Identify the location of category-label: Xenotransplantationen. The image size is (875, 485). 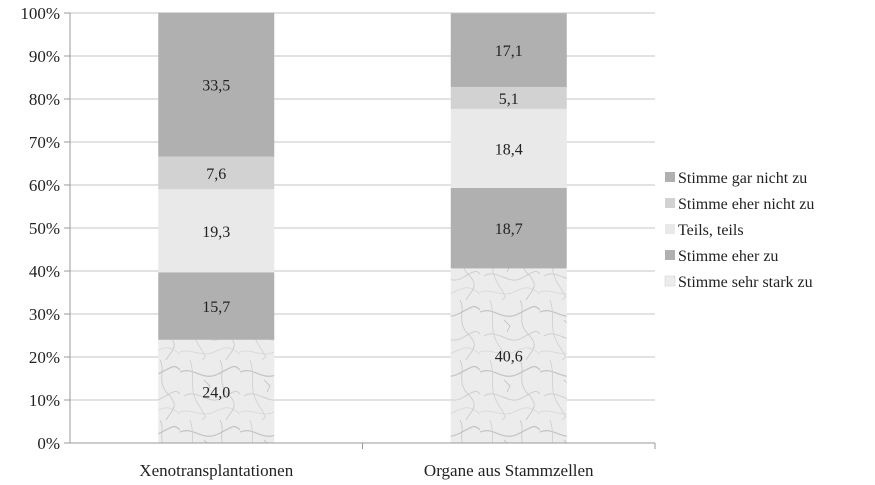
(216, 470).